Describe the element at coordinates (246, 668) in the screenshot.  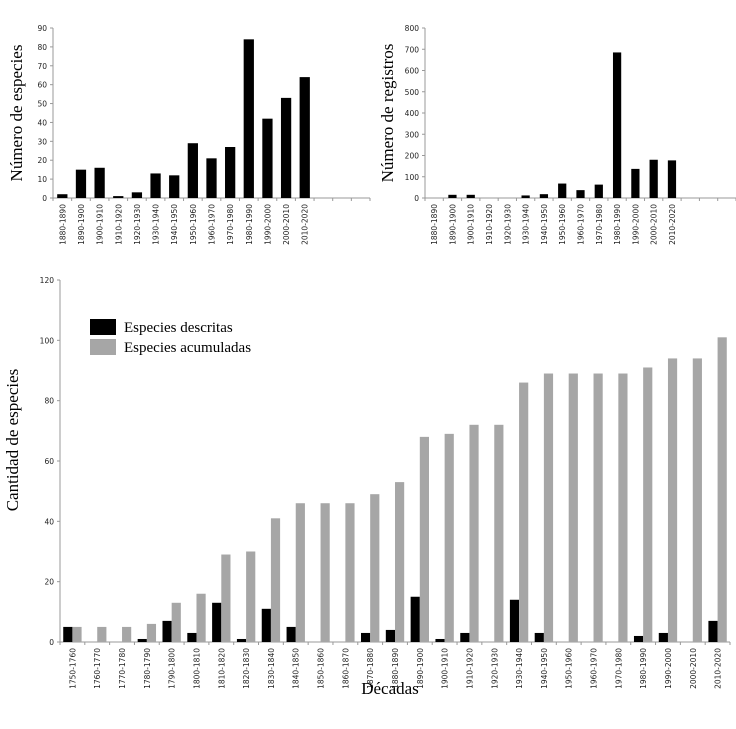
I see `x-tick-label: 1820-1830` at that location.